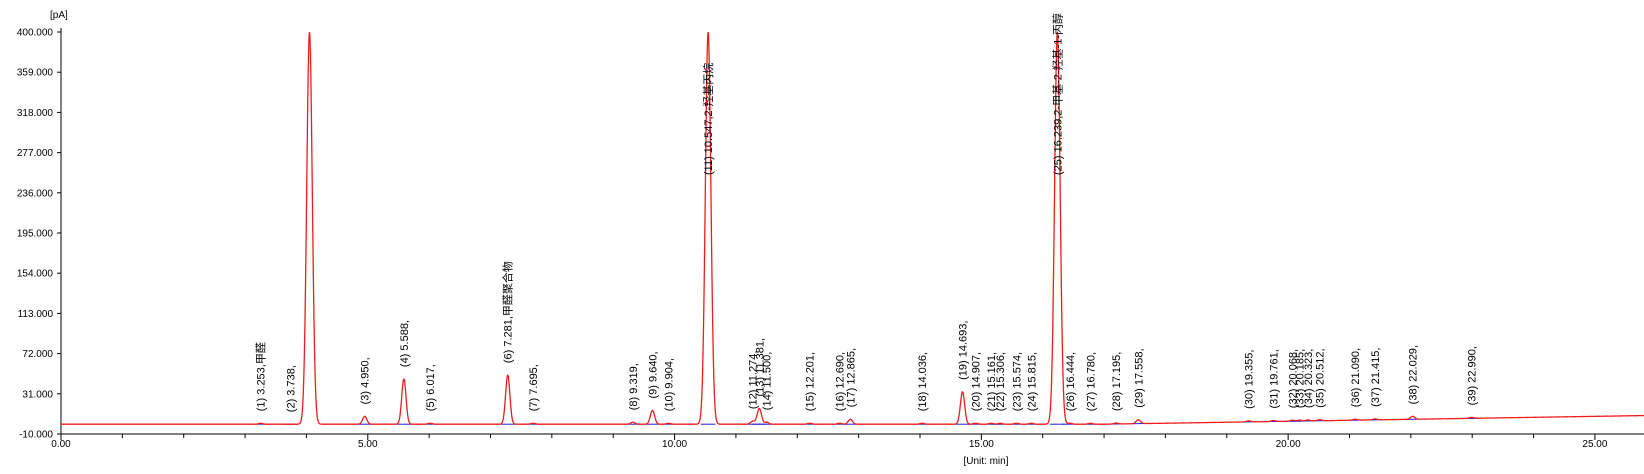 This screenshot has width=1644, height=474. I want to click on peak-label: (20) 14.907,, so click(977, 381).